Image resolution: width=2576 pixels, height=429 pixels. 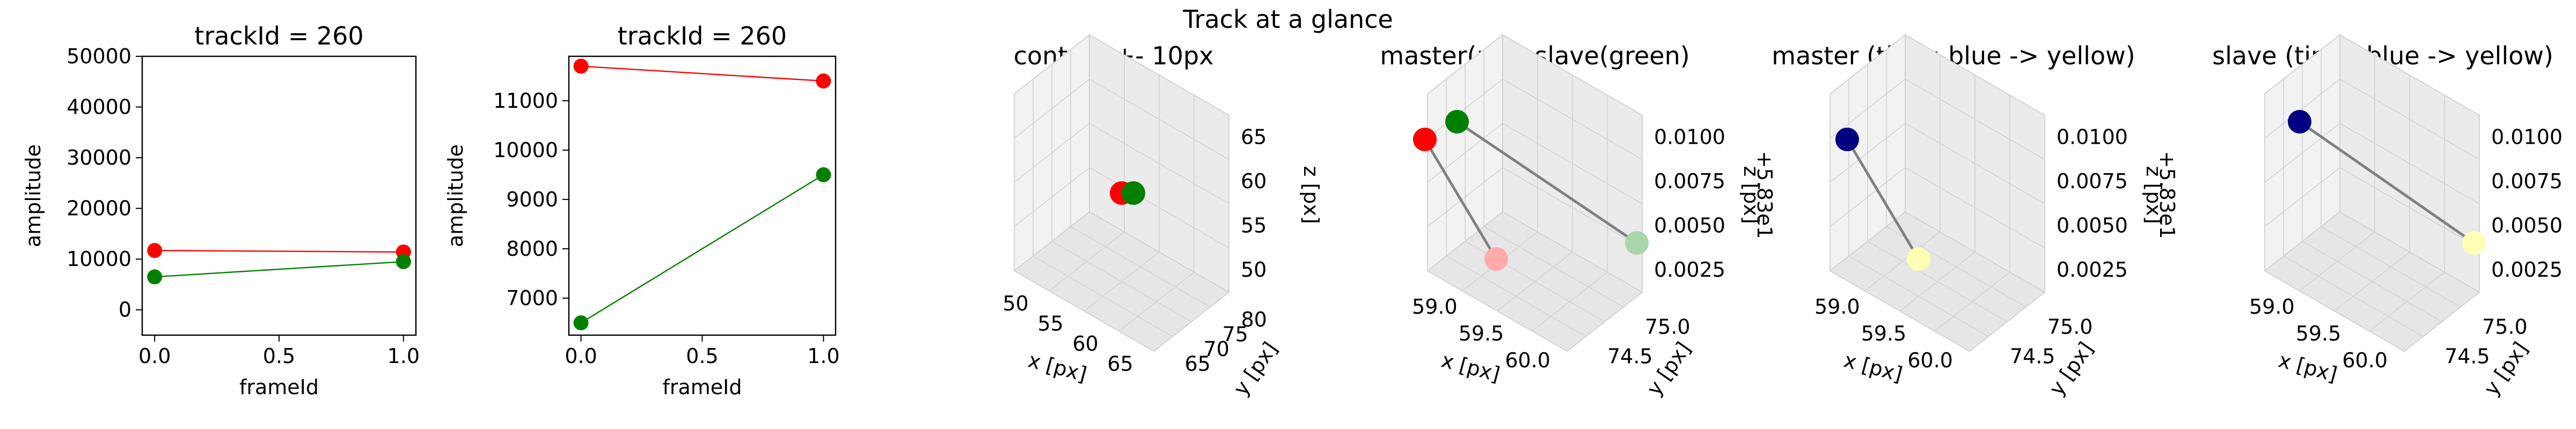 I want to click on z-tick-label: 65, so click(x=1254, y=137).